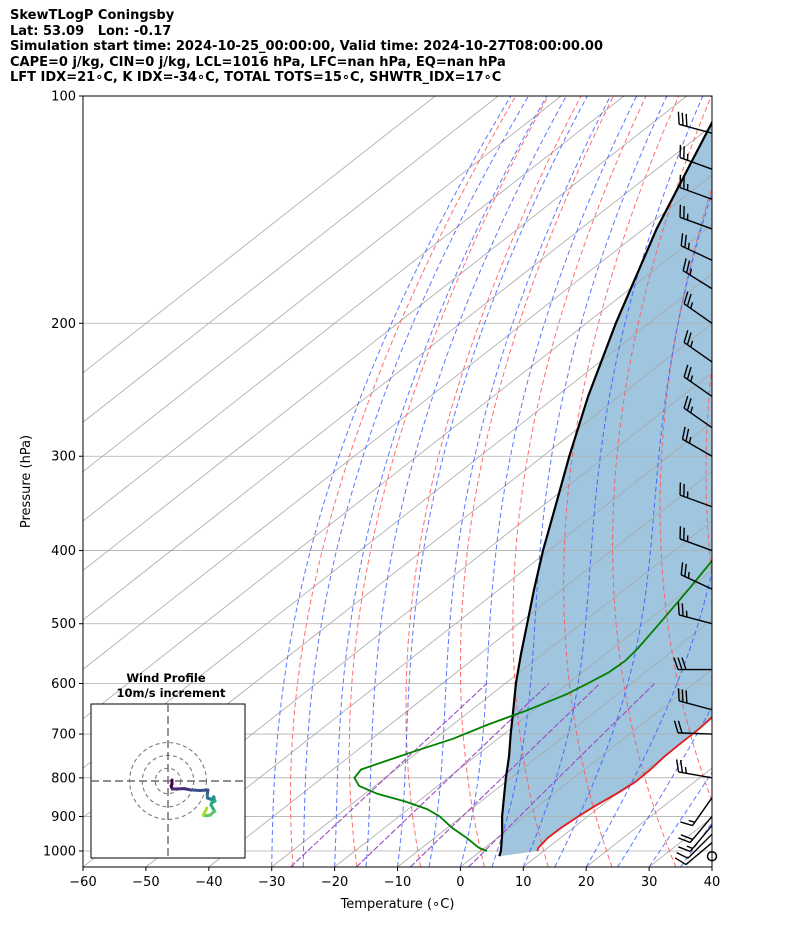 This screenshot has width=794, height=937. Describe the element at coordinates (63, 457) in the screenshot. I see `y-tick-label: 300` at that location.